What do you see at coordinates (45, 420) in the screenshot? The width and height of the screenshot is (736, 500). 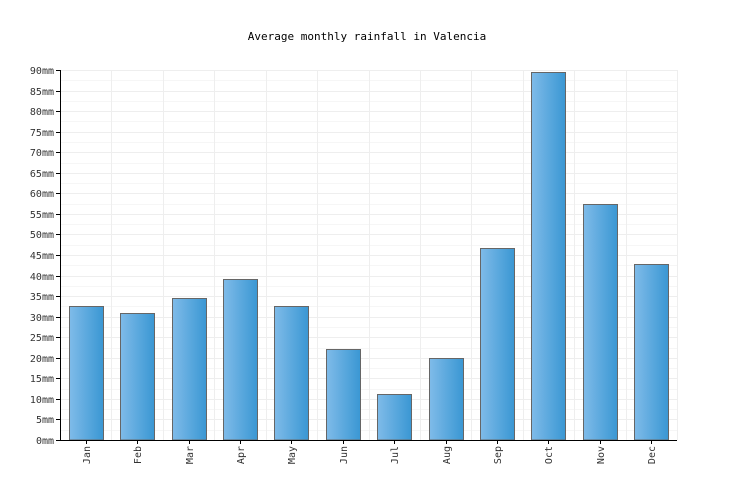 I see `y-tick-label: 5mm` at bounding box center [45, 420].